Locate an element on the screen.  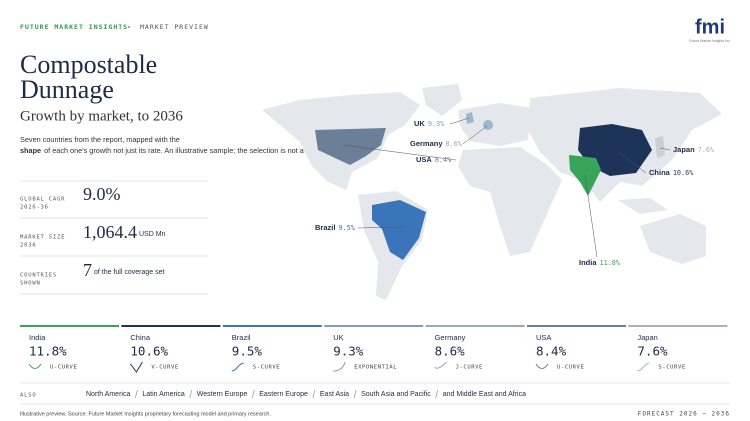
forecast: FORECAST 2026 – 2036 is located at coordinates (684, 414).